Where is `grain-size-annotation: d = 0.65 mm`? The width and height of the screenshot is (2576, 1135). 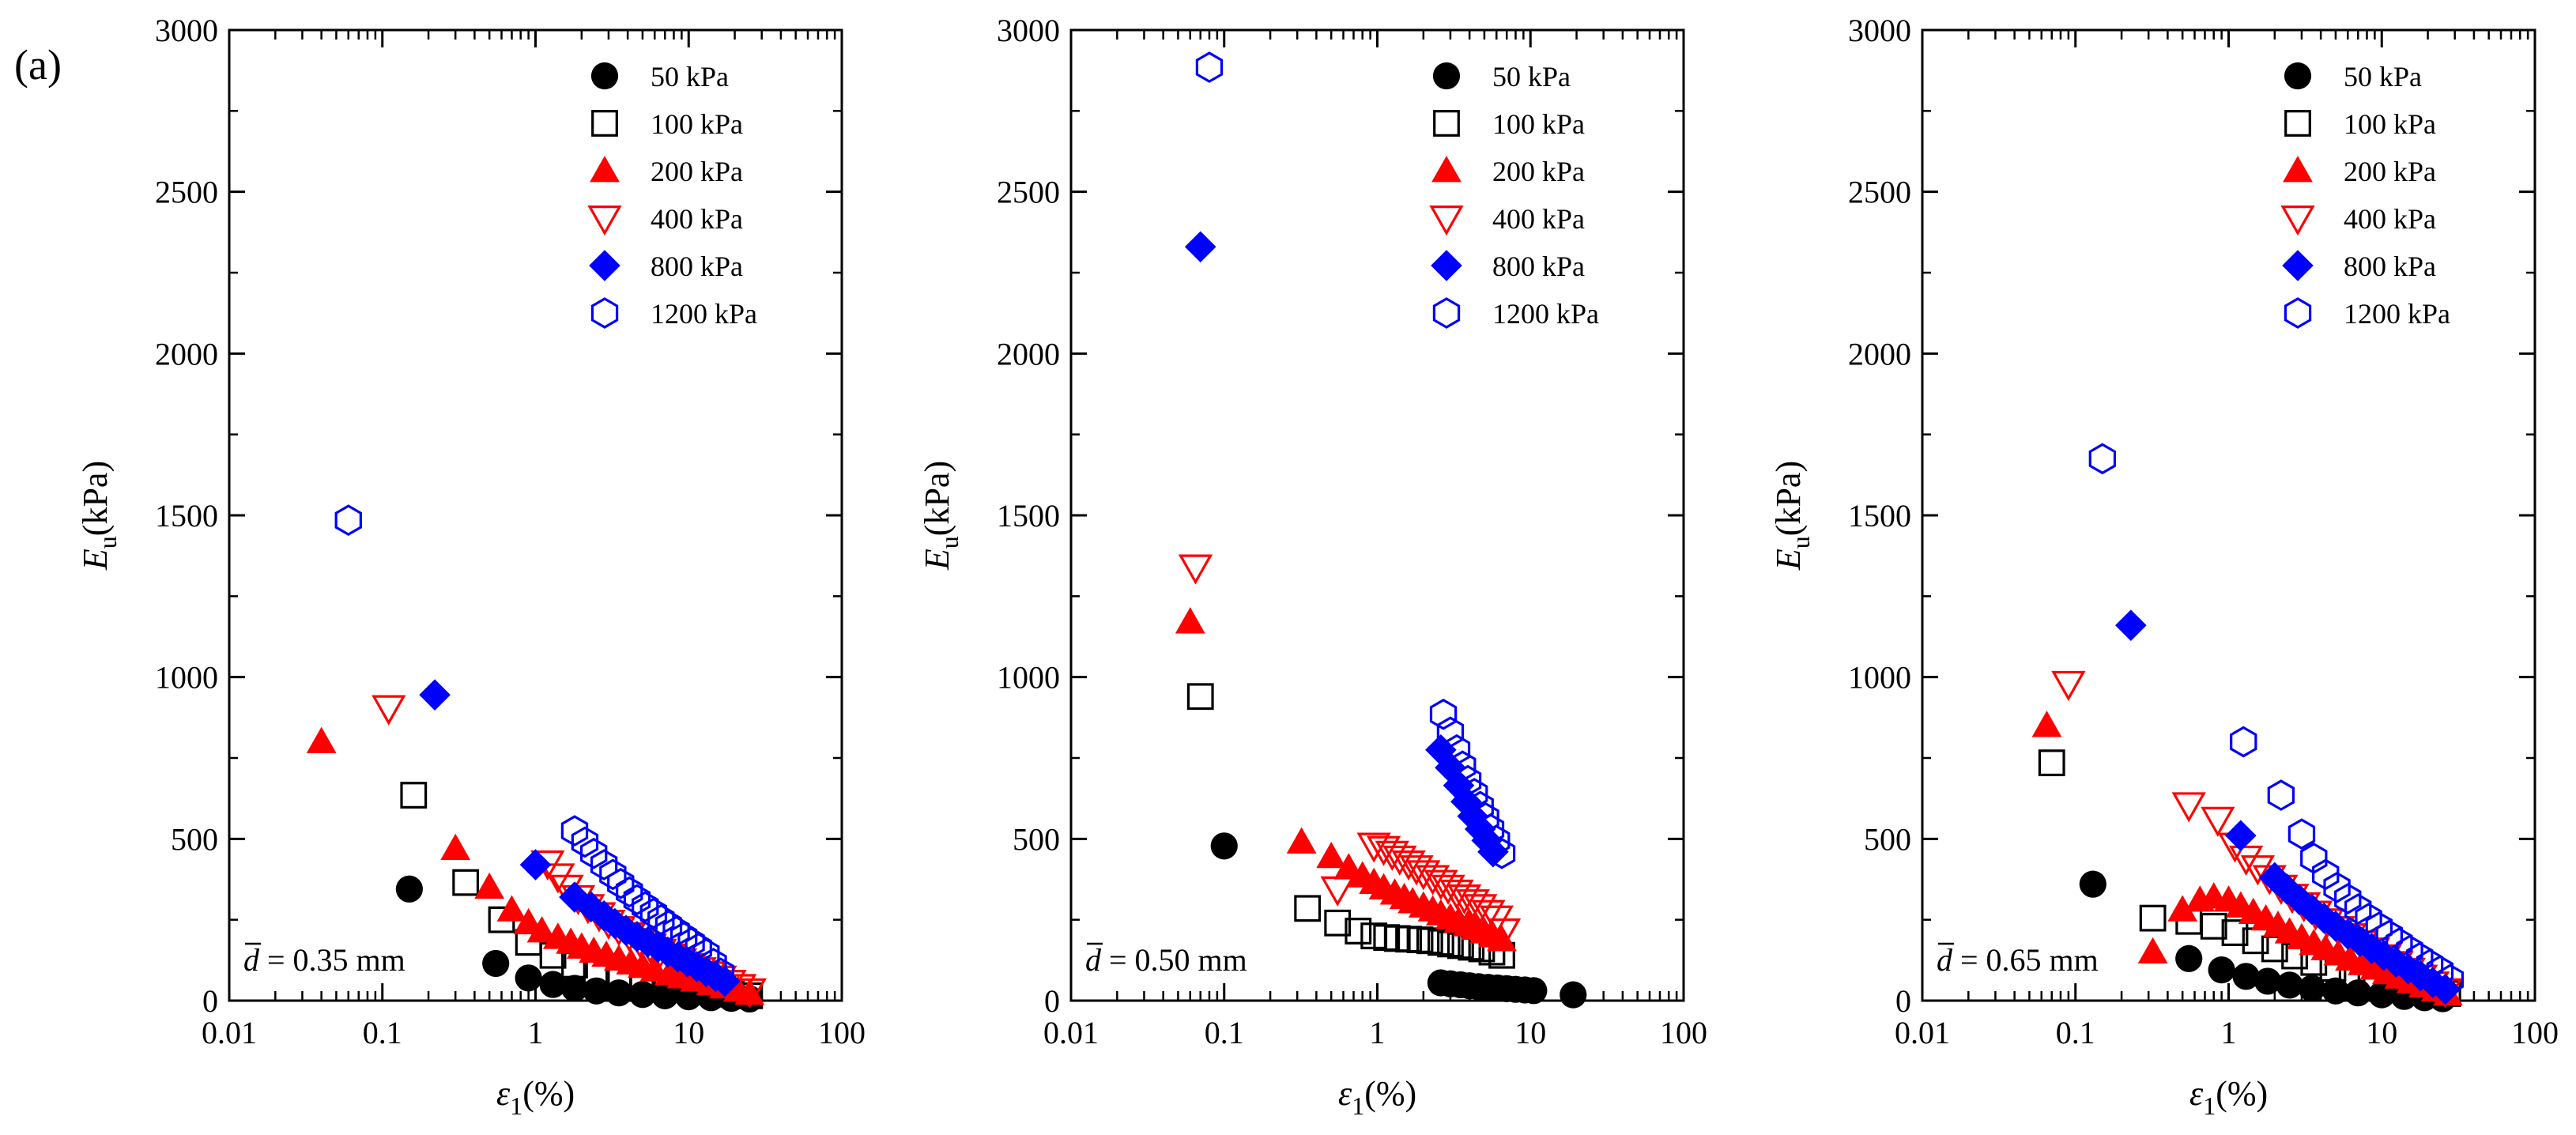 grain-size-annotation: d = 0.65 mm is located at coordinates (2018, 960).